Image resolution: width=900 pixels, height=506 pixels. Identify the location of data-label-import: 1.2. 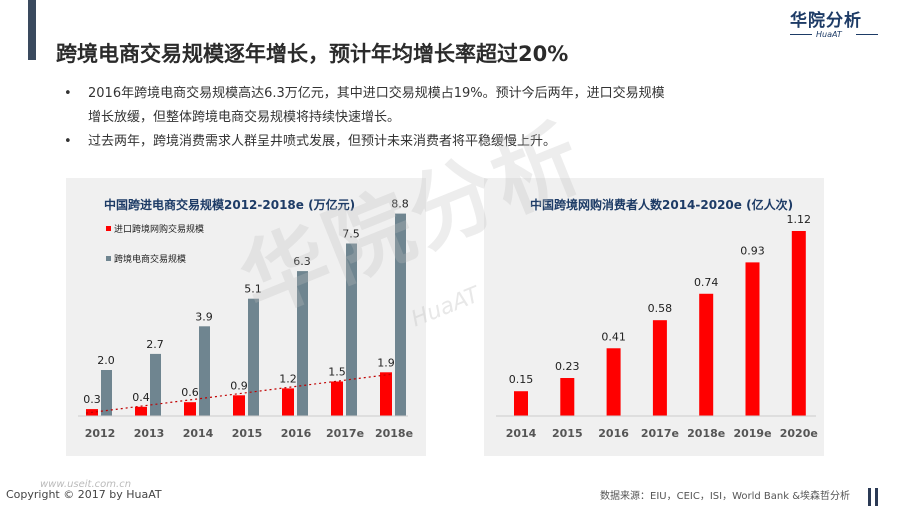
(288, 378).